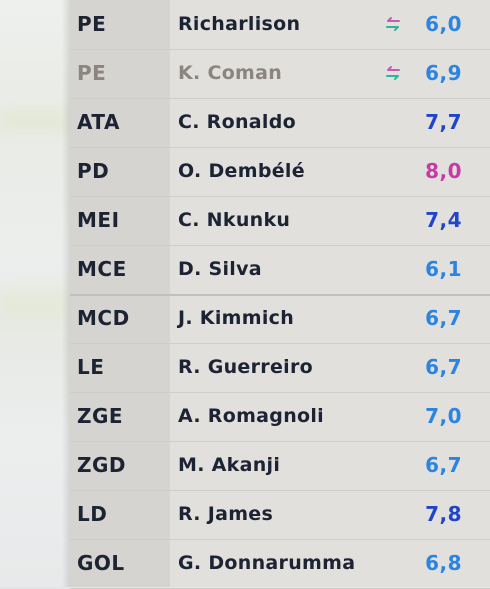 This screenshot has width=490, height=589. What do you see at coordinates (245, 367) in the screenshot?
I see `player-name: R. Guerreiro` at bounding box center [245, 367].